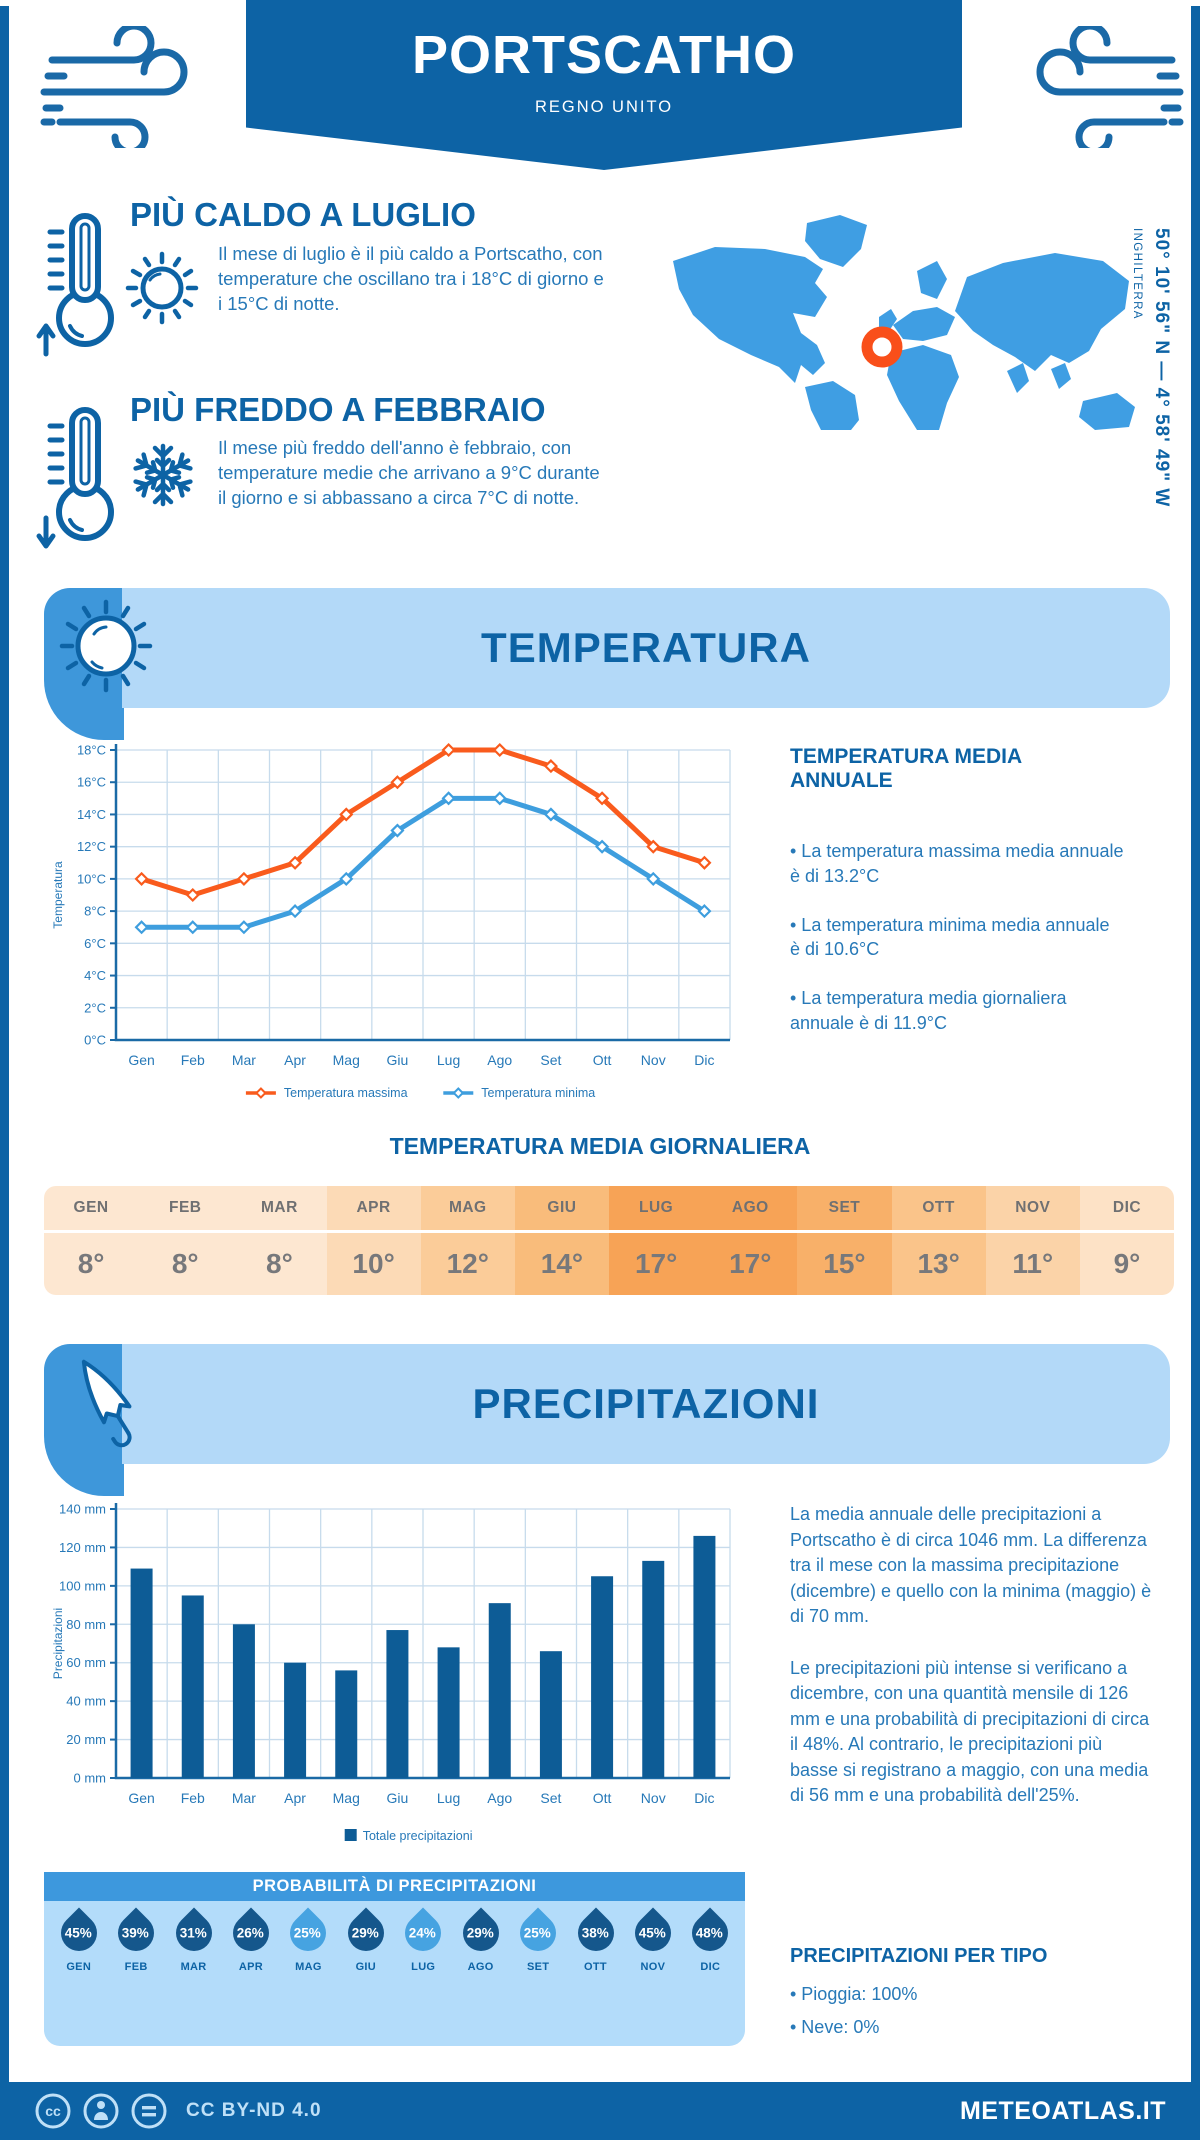 This screenshot has width=1200, height=2140. I want to click on probability-value: 25%, so click(538, 1933).